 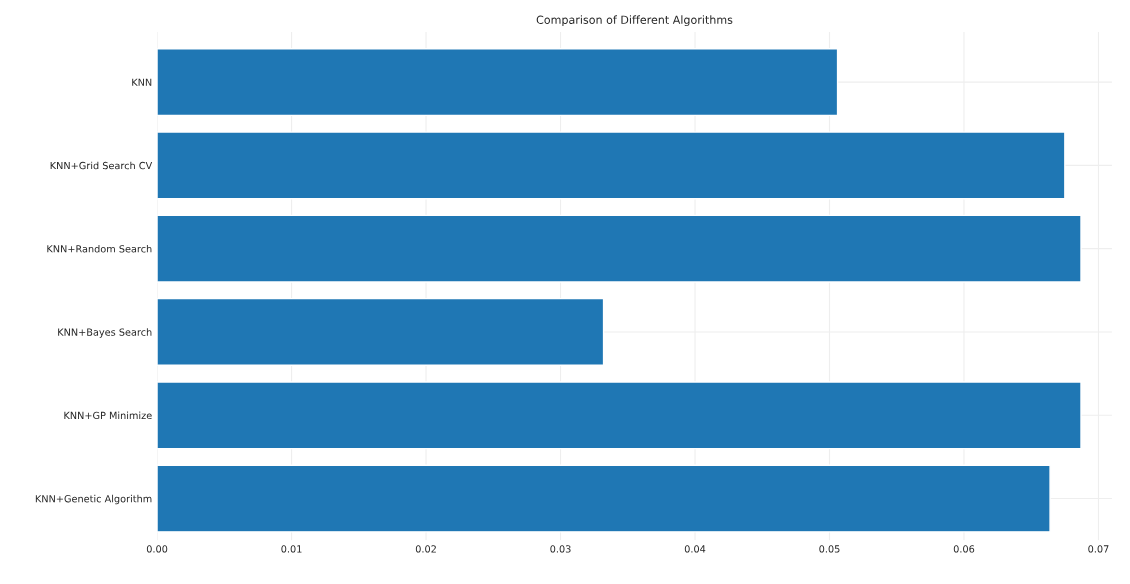 I want to click on y-tick-label: KNN+Grid Search CV, so click(x=101, y=165).